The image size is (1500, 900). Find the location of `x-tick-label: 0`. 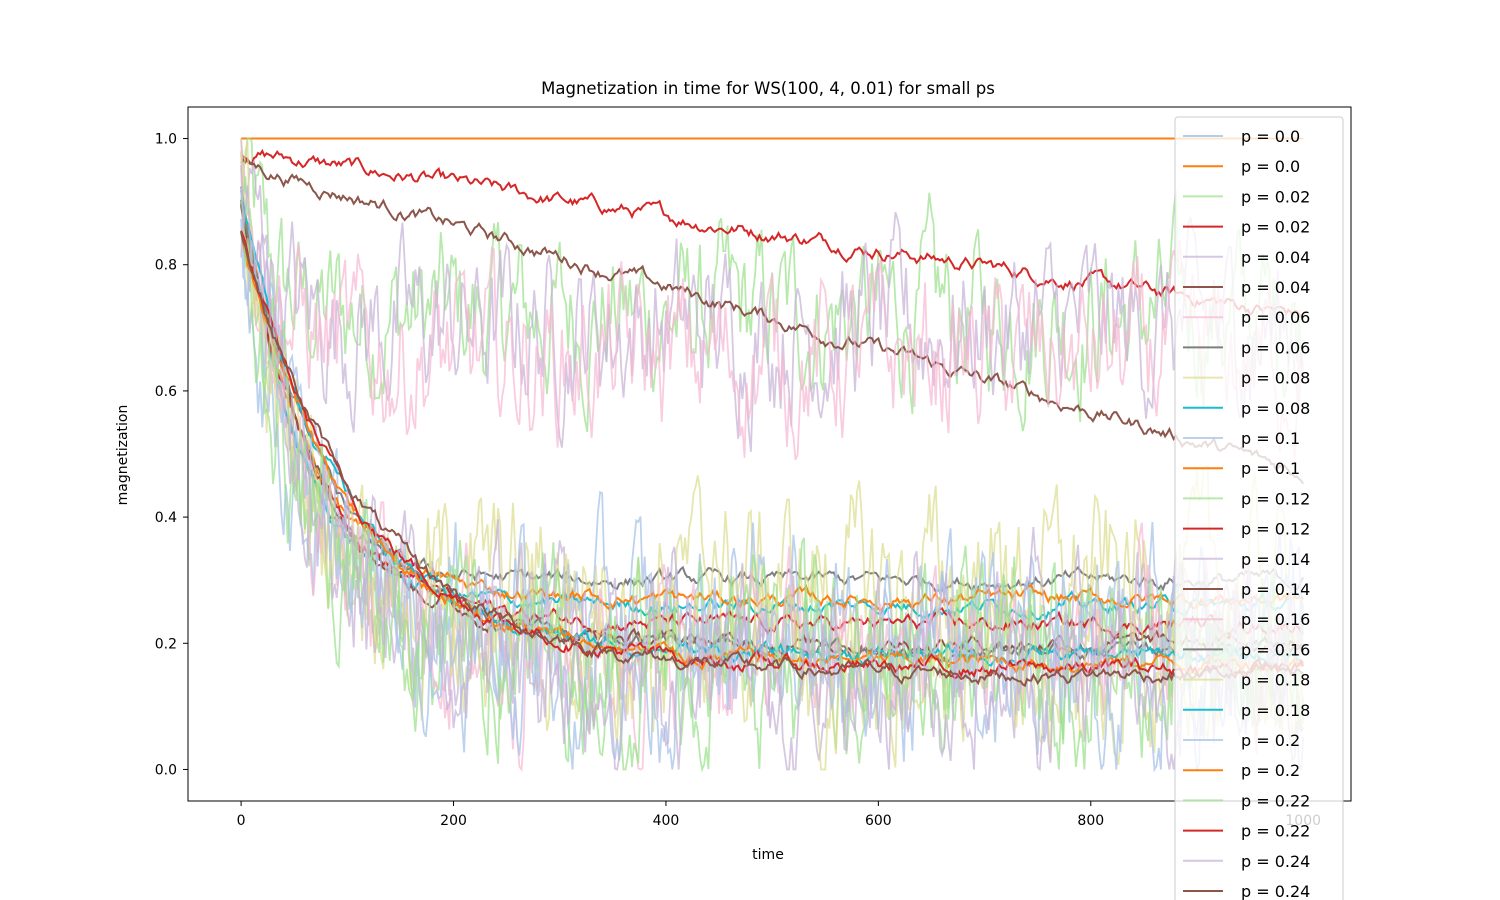

x-tick-label: 0 is located at coordinates (241, 821).